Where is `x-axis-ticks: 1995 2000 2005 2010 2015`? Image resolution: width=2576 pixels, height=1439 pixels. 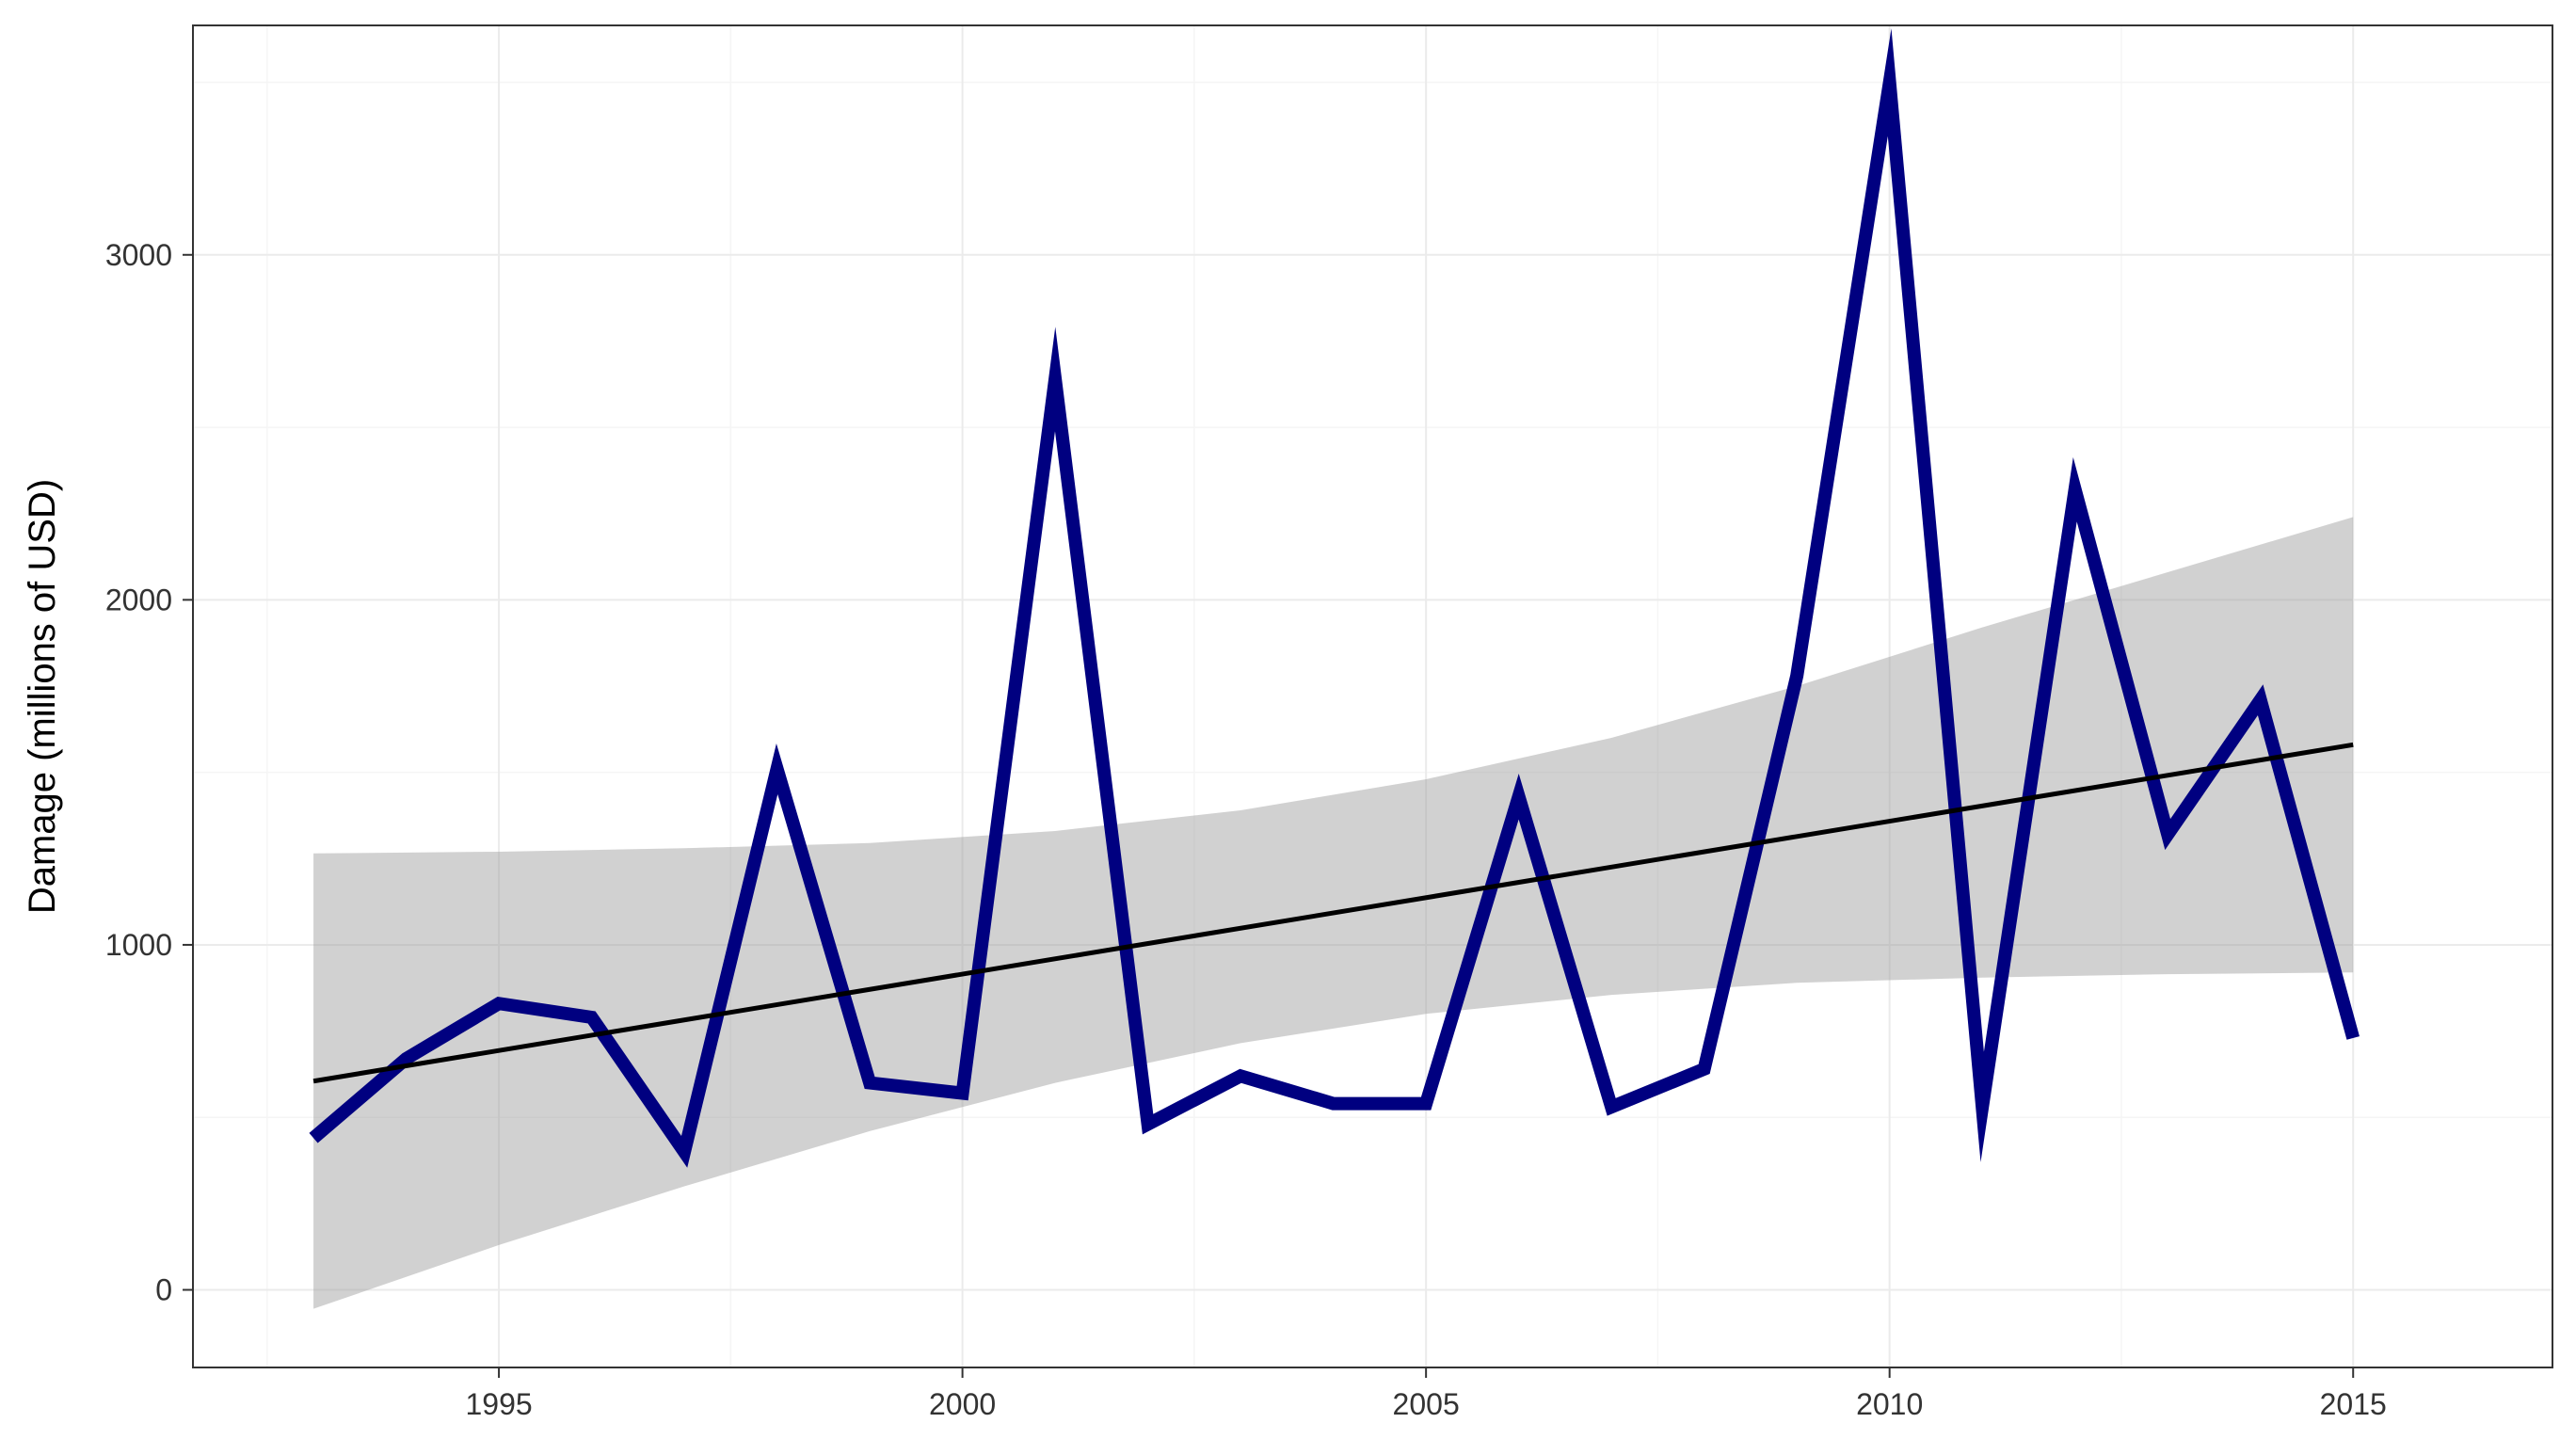 x-axis-ticks: 1995 2000 2005 2010 2015 is located at coordinates (1426, 1394).